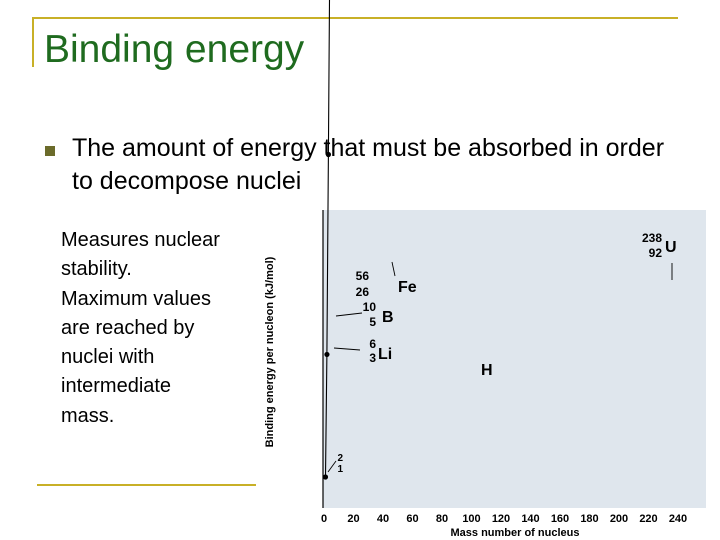 The image size is (720, 540). Describe the element at coordinates (671, 247) in the screenshot. I see `nuclide-symbol: U` at that location.